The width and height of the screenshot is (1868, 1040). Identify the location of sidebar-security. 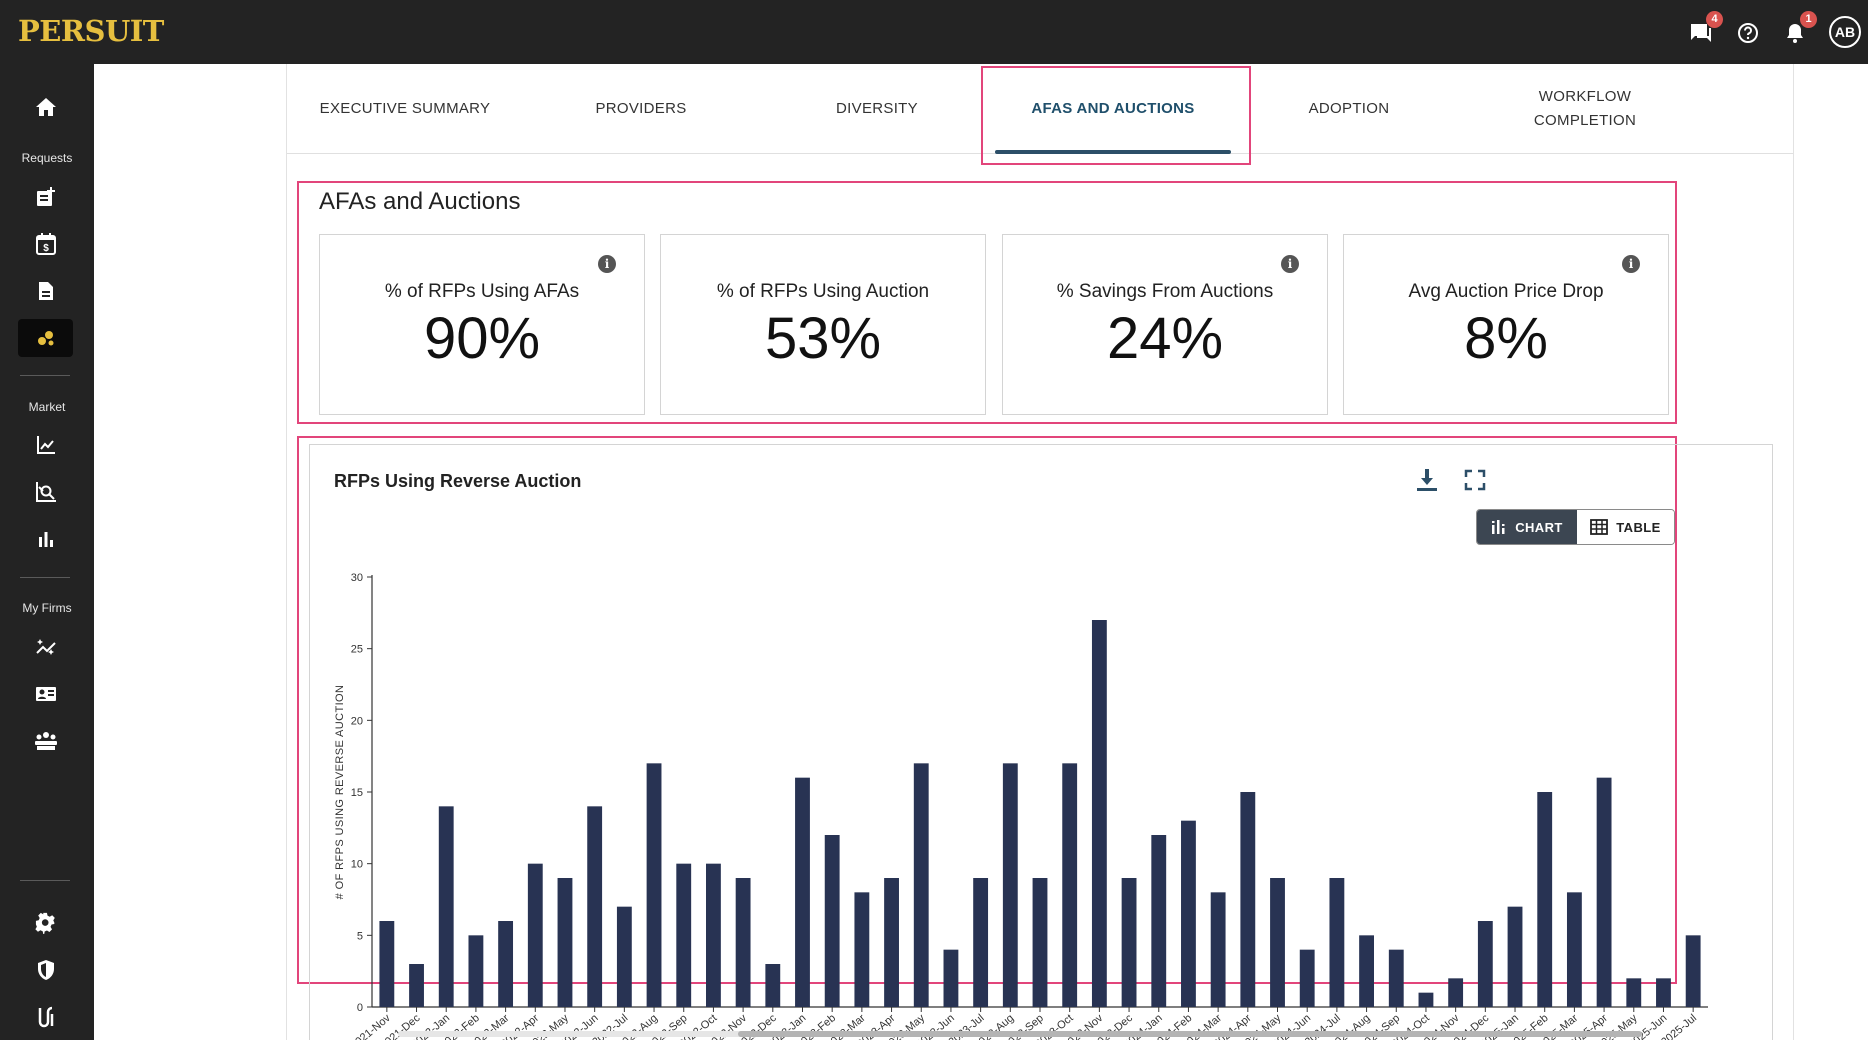
(45, 970).